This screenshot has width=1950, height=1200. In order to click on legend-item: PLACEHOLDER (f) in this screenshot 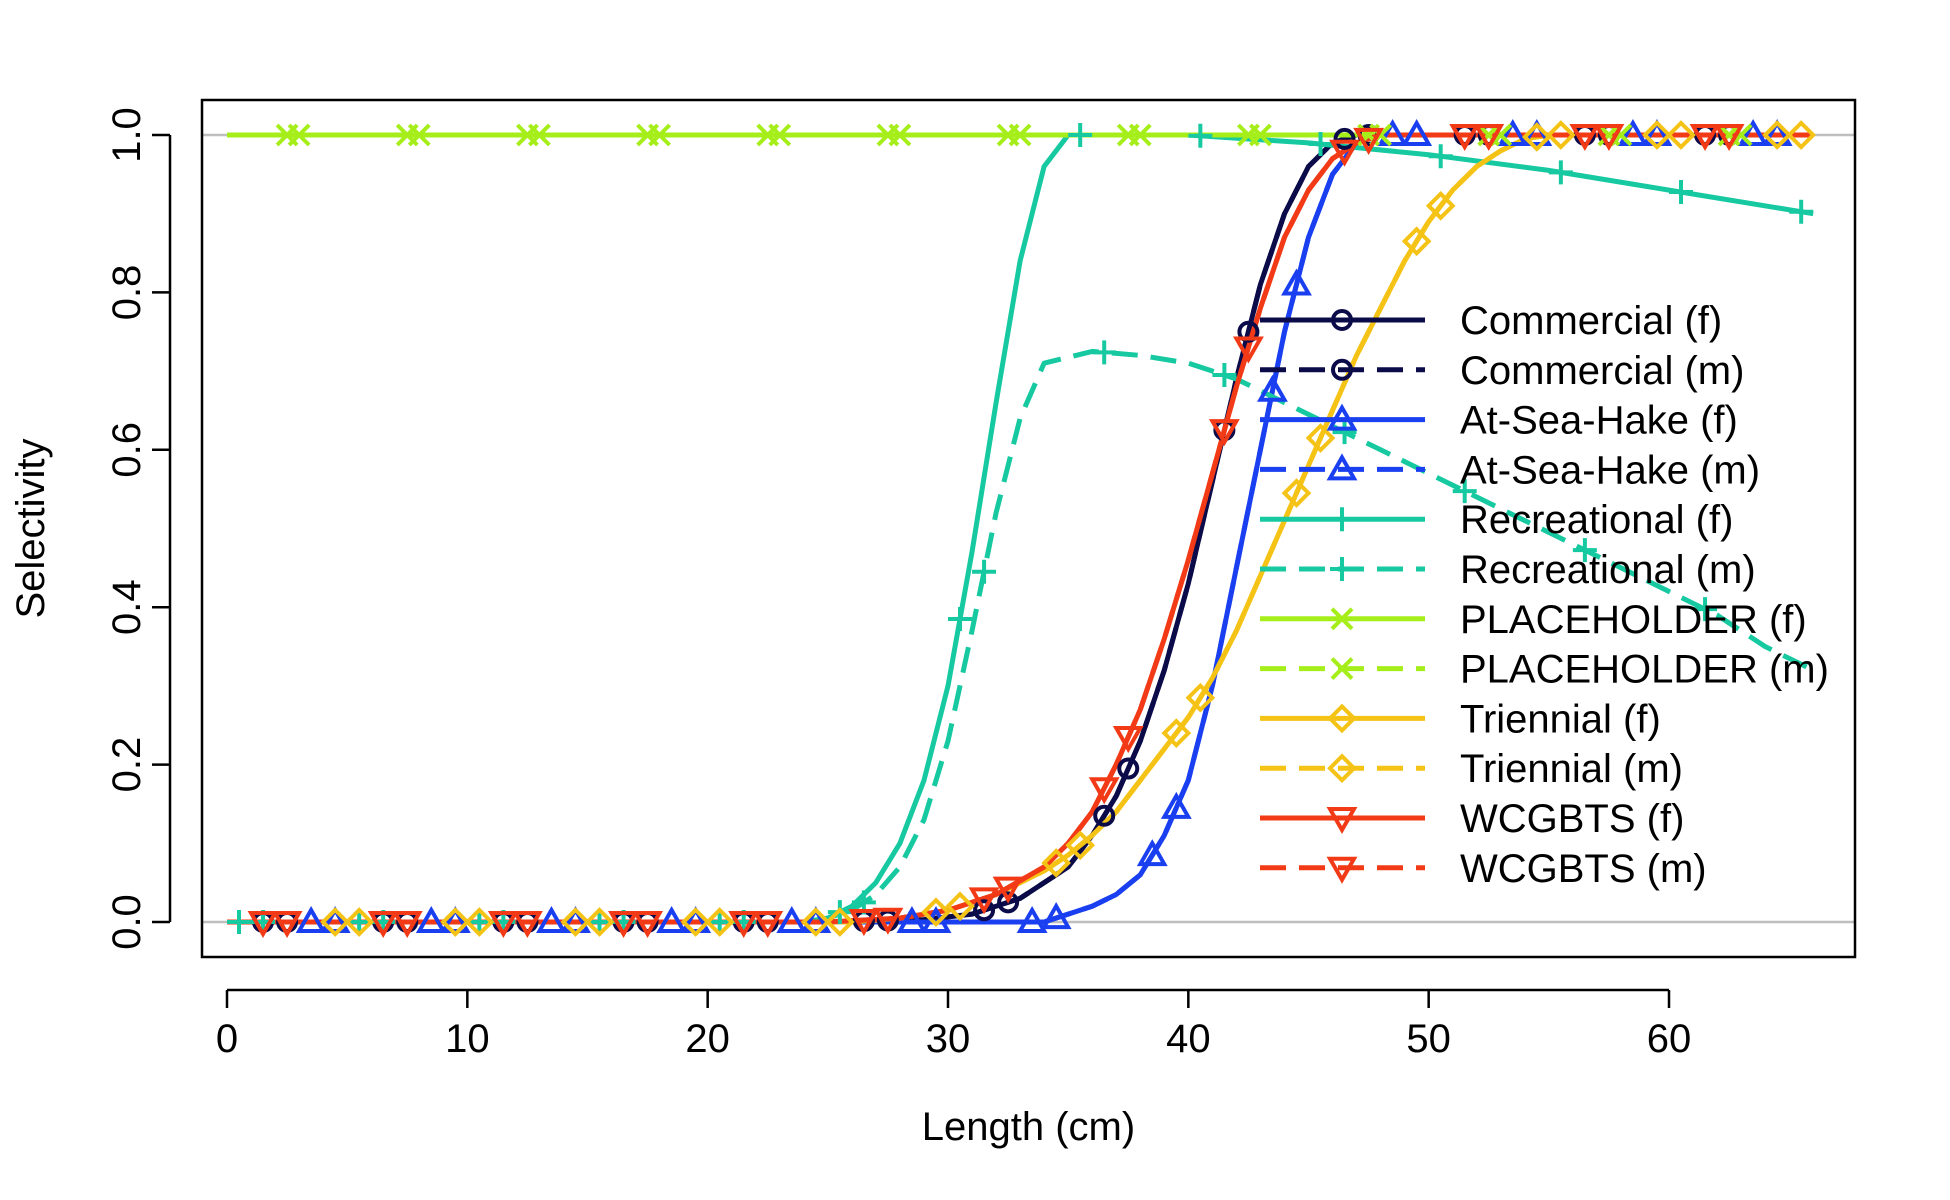, I will do `click(1533, 620)`.